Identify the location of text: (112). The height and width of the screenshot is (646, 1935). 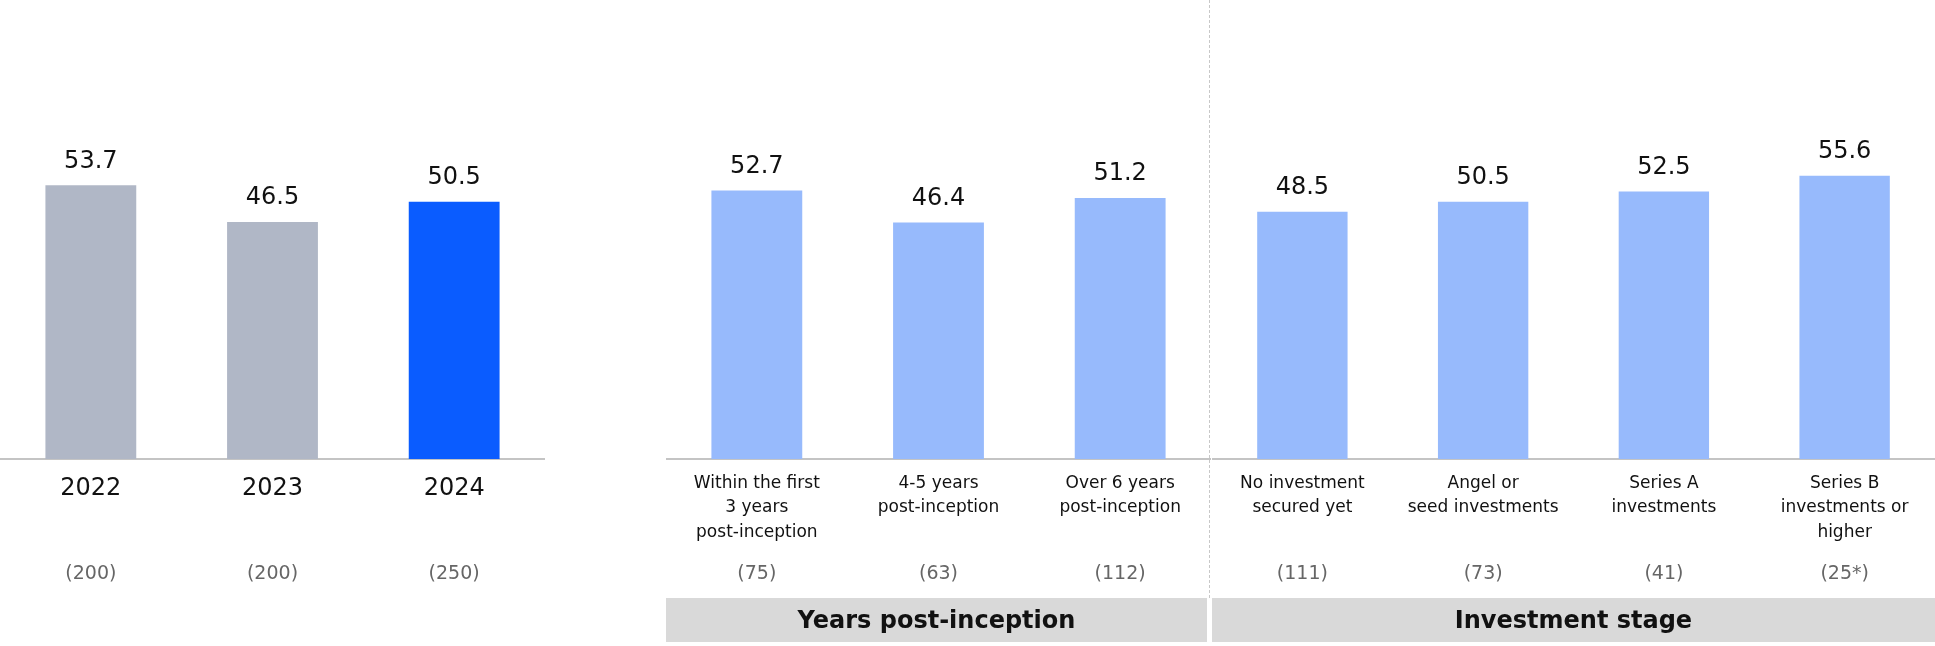
(1120, 571).